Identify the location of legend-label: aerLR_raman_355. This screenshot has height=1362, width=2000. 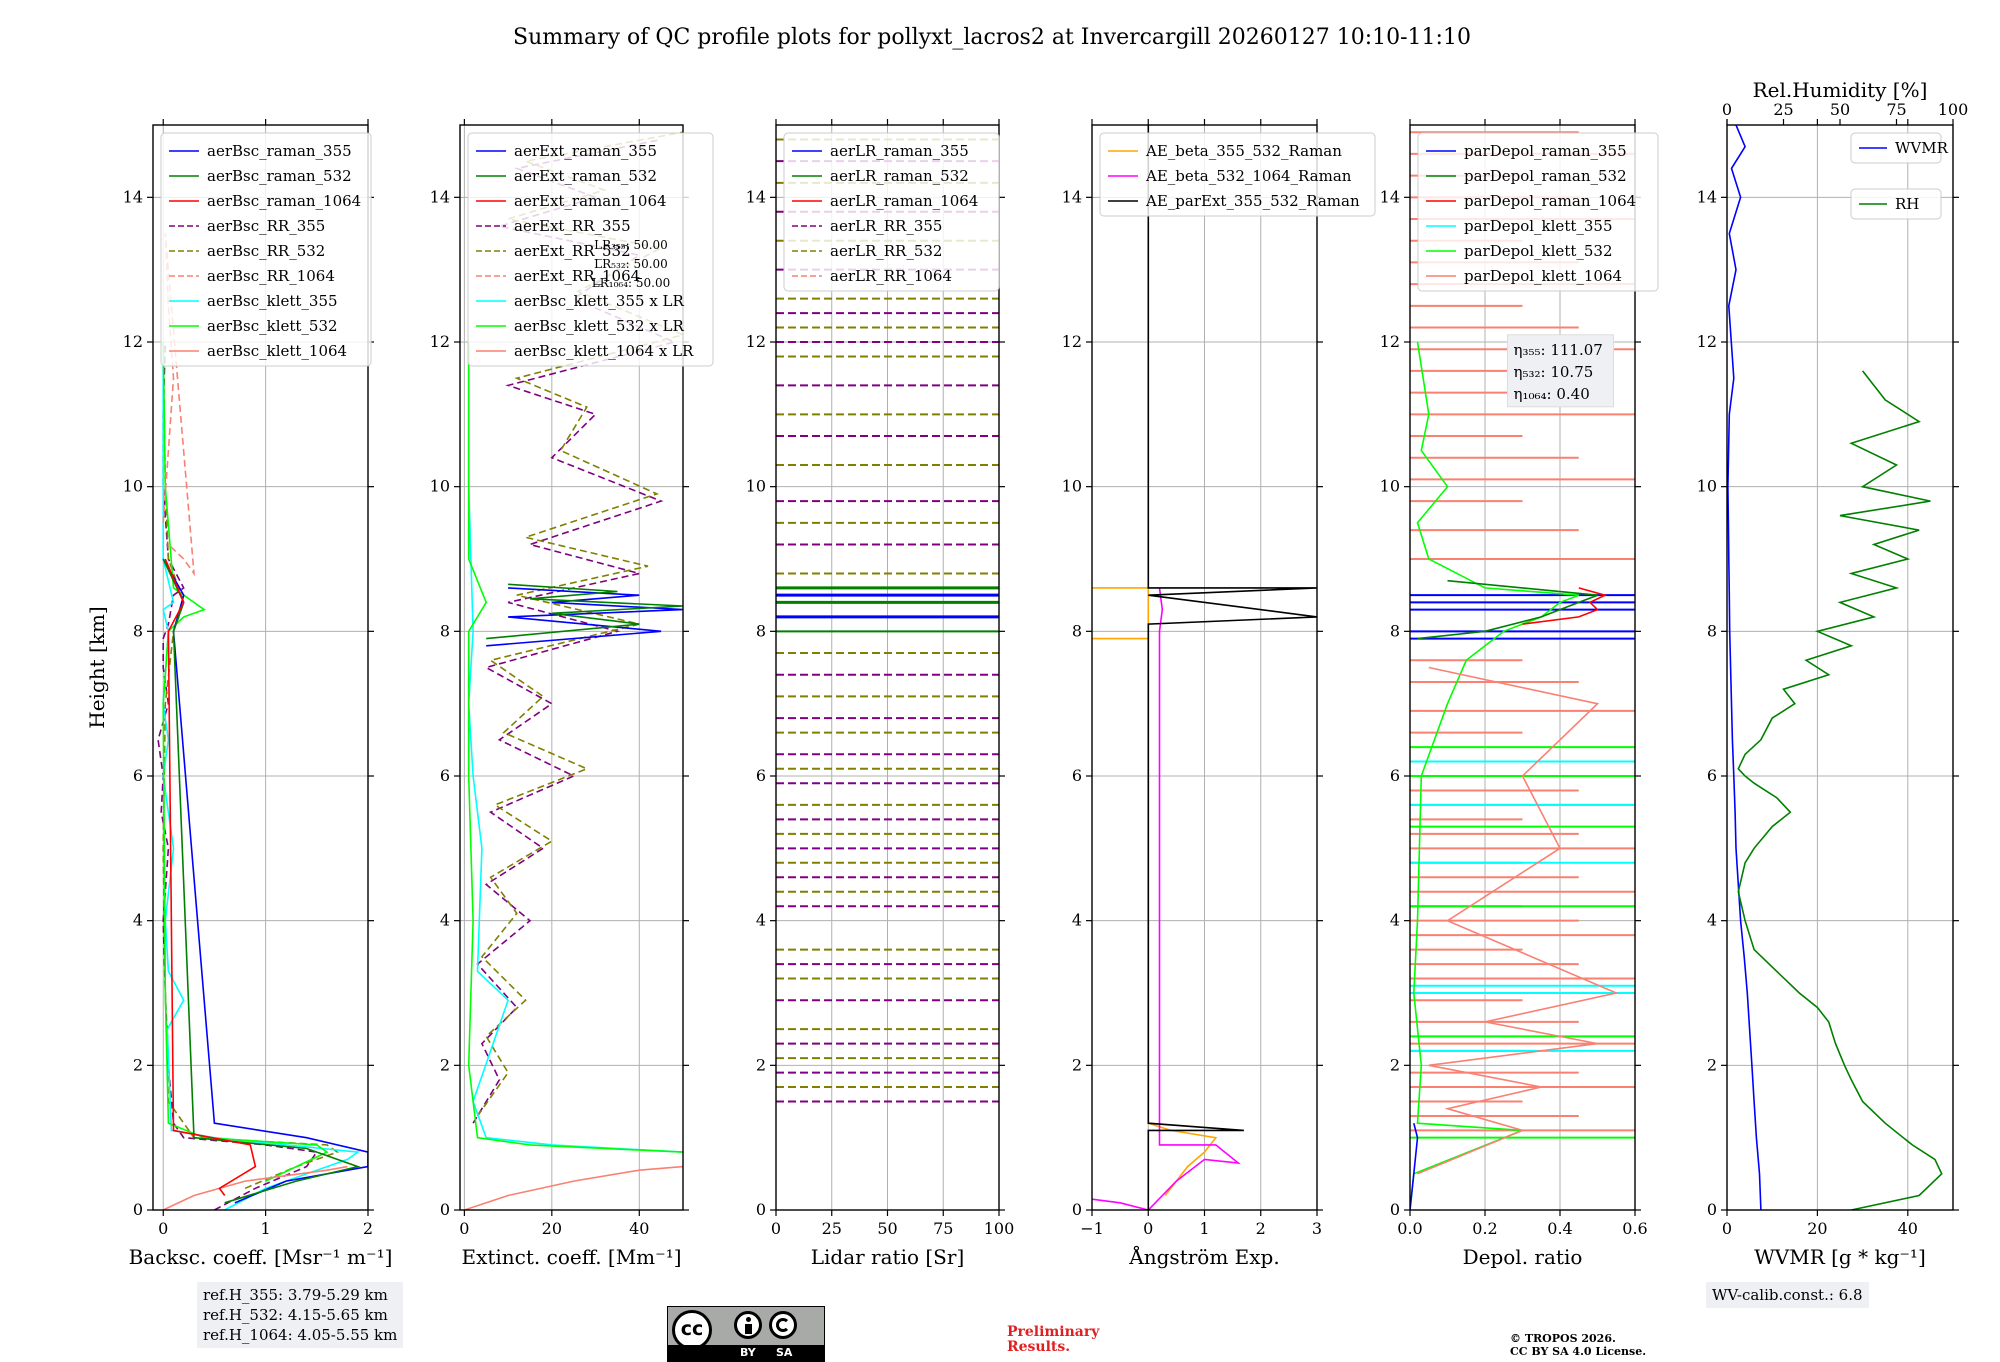
(899, 151).